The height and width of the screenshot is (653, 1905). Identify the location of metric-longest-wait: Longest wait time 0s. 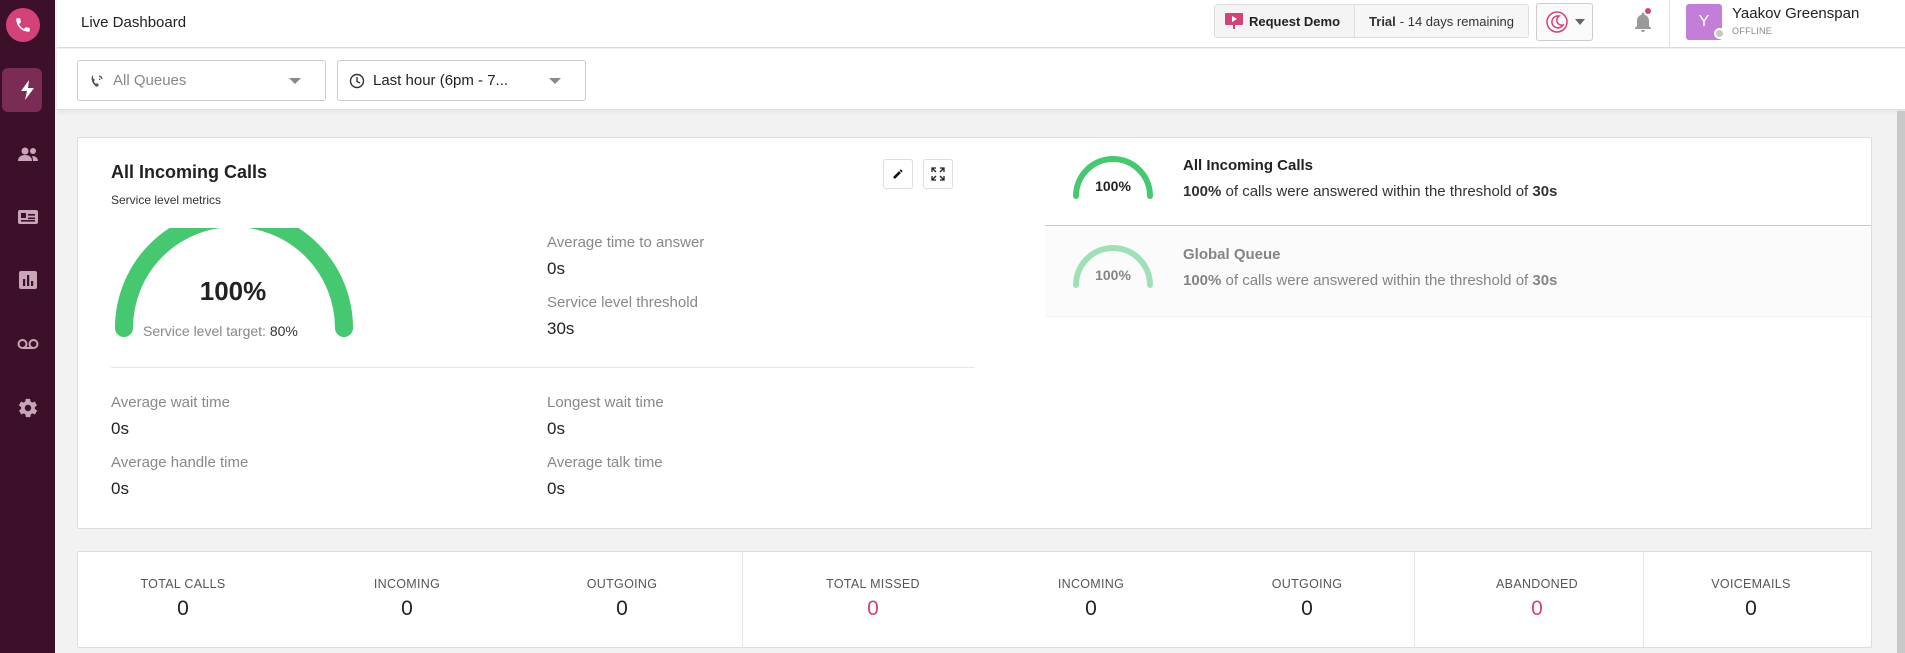
(605, 416).